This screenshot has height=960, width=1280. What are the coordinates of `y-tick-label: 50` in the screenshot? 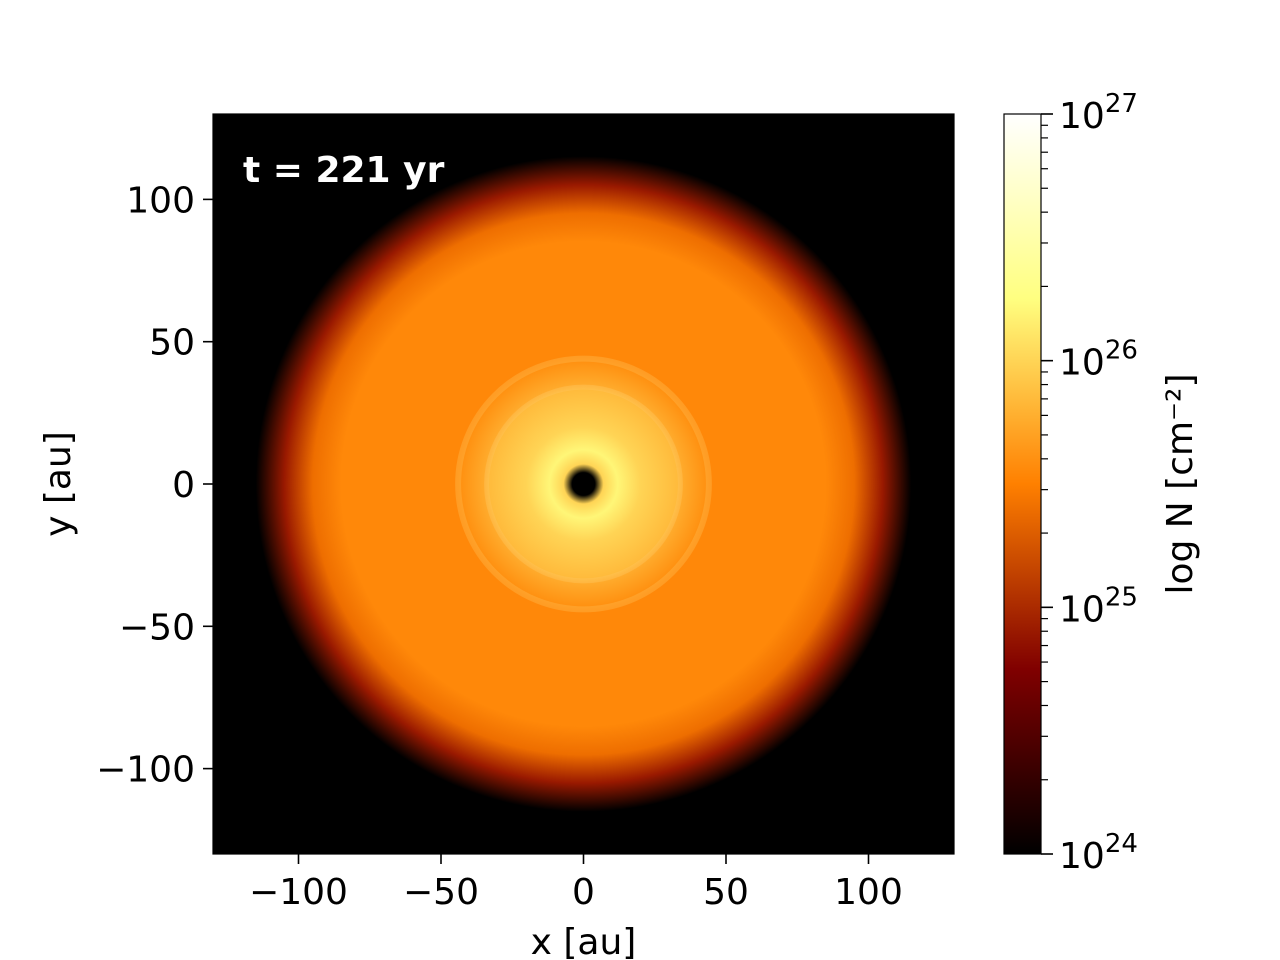 It's located at (172, 343).